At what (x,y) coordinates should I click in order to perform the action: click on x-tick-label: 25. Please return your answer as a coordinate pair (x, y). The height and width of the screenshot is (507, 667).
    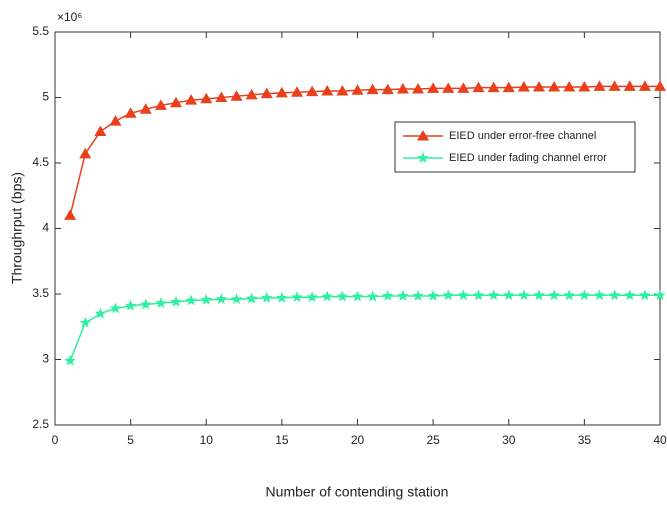
    Looking at the image, I should click on (433, 440).